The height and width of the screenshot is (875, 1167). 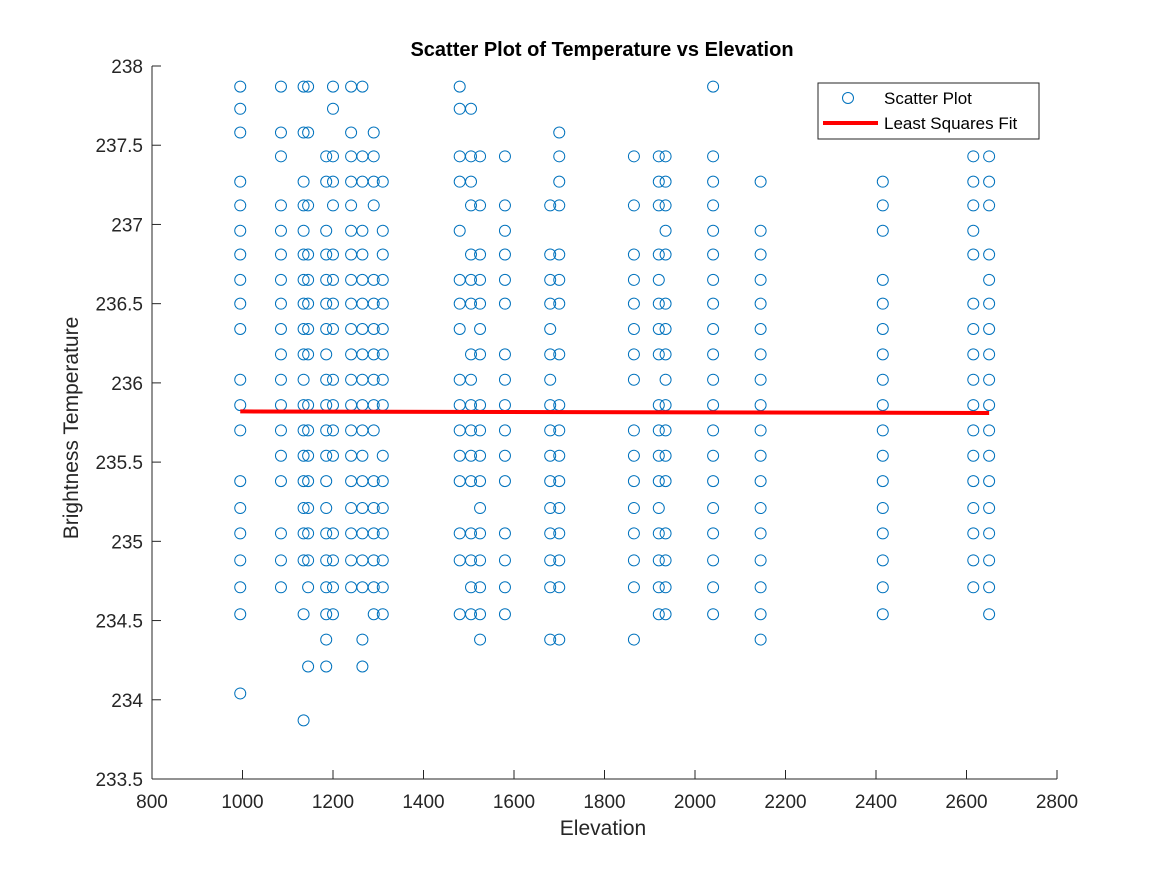 I want to click on y-tick-label: 234.5, so click(x=119, y=622).